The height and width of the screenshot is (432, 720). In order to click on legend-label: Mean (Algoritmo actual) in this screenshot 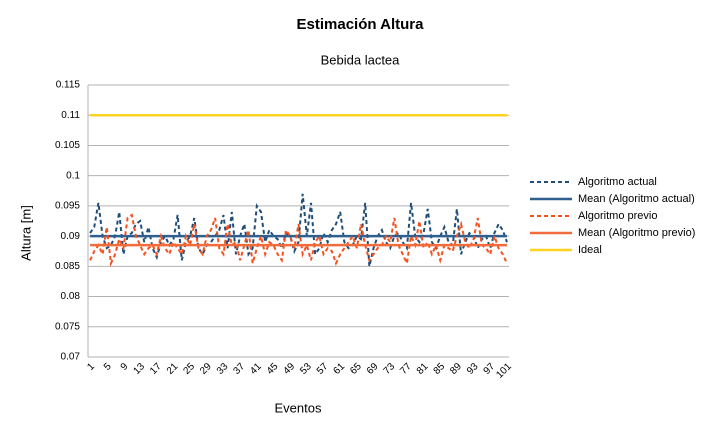, I will do `click(636, 199)`.